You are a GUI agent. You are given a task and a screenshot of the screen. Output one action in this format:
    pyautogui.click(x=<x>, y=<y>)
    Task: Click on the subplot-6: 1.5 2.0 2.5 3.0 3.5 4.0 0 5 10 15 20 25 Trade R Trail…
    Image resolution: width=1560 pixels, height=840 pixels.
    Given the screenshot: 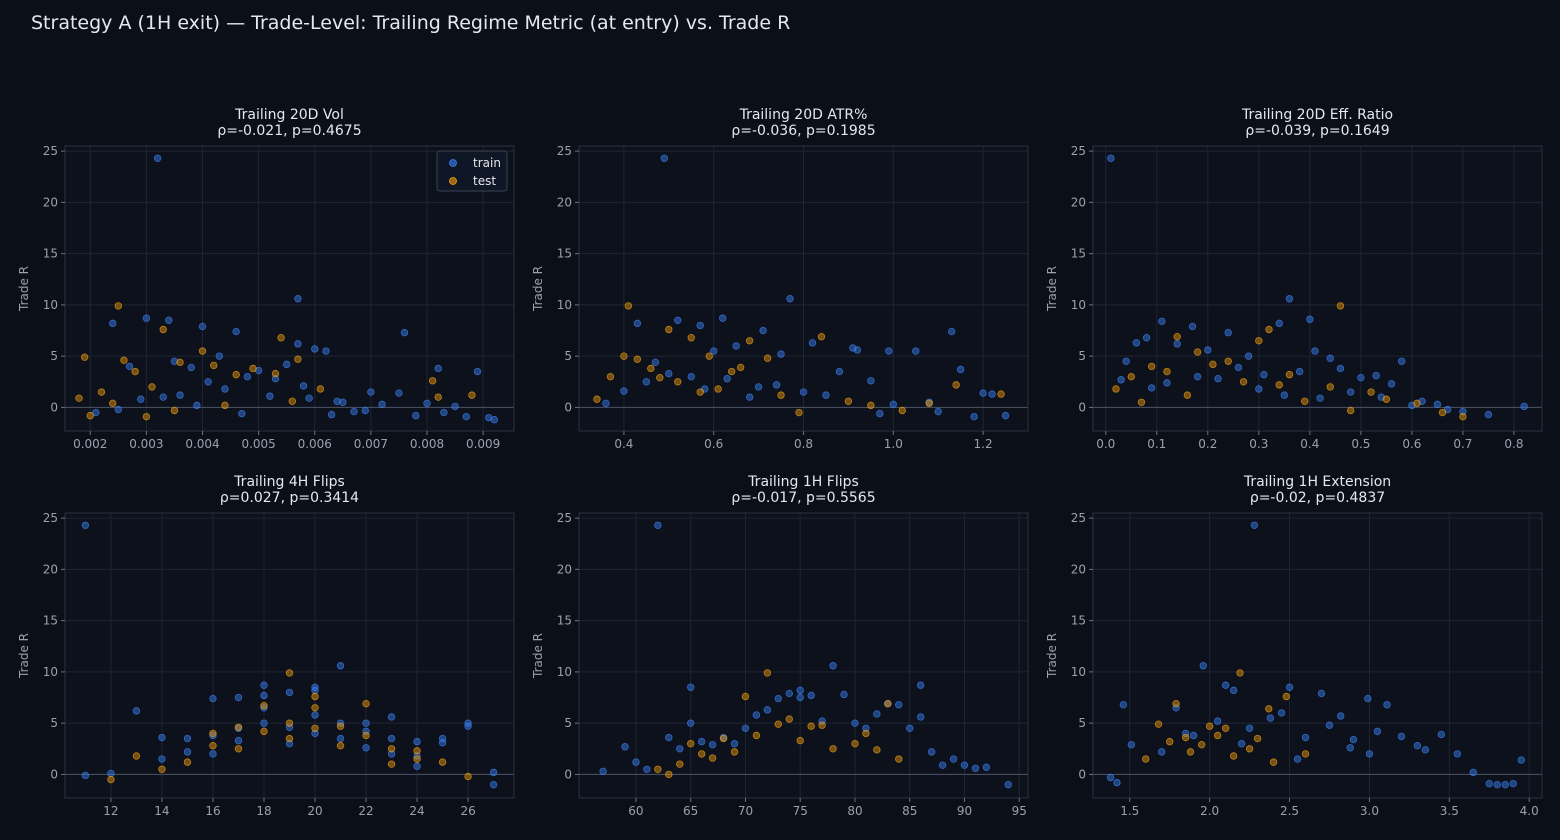 What is the action you would take?
    pyautogui.click(x=1294, y=646)
    